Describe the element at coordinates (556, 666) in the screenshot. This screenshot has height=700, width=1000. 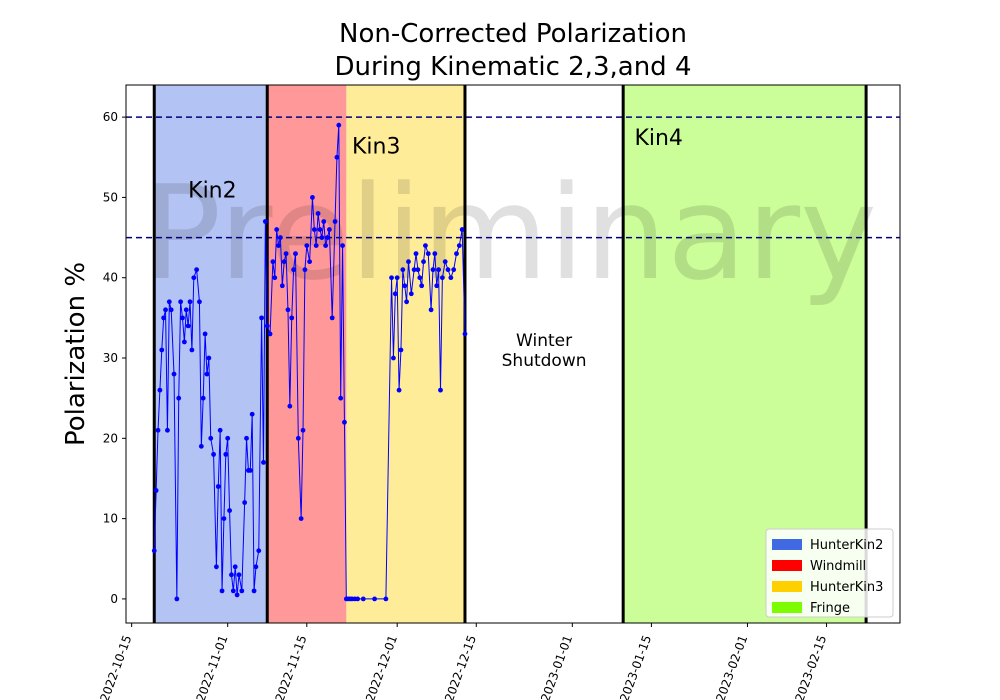
I see `x-tick-label: 2023-01-01` at that location.